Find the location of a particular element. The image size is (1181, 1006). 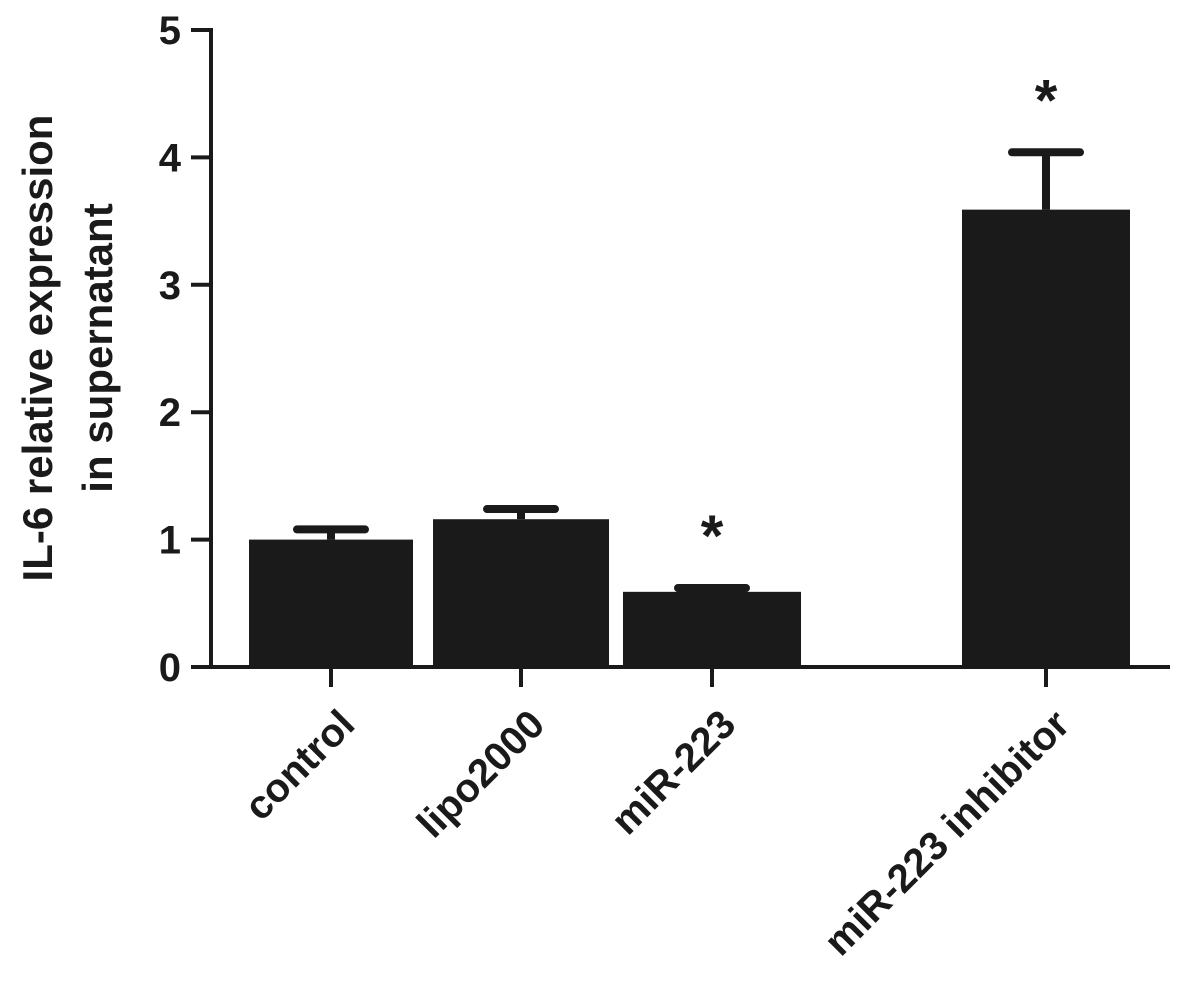

y-tick-label-0: 0 is located at coordinates (170, 668).